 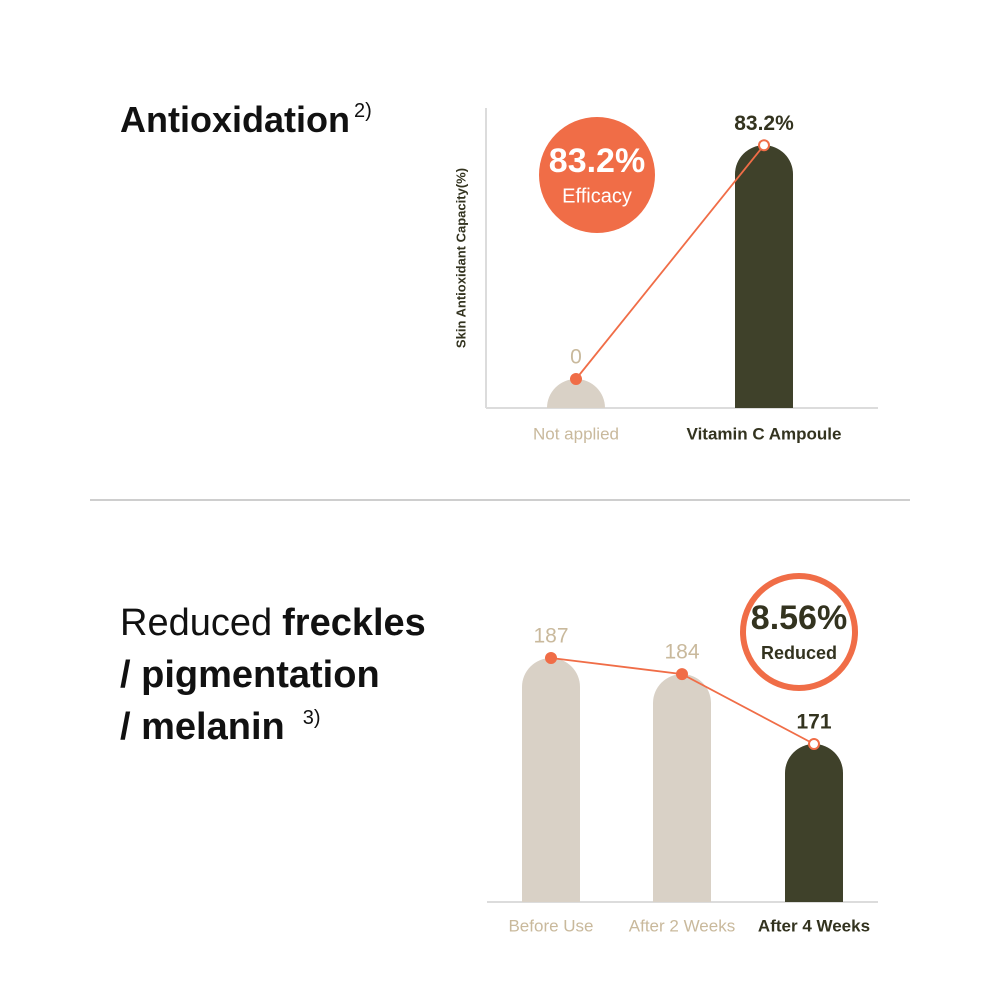 I want to click on value-label: 83.2%, so click(x=764, y=123).